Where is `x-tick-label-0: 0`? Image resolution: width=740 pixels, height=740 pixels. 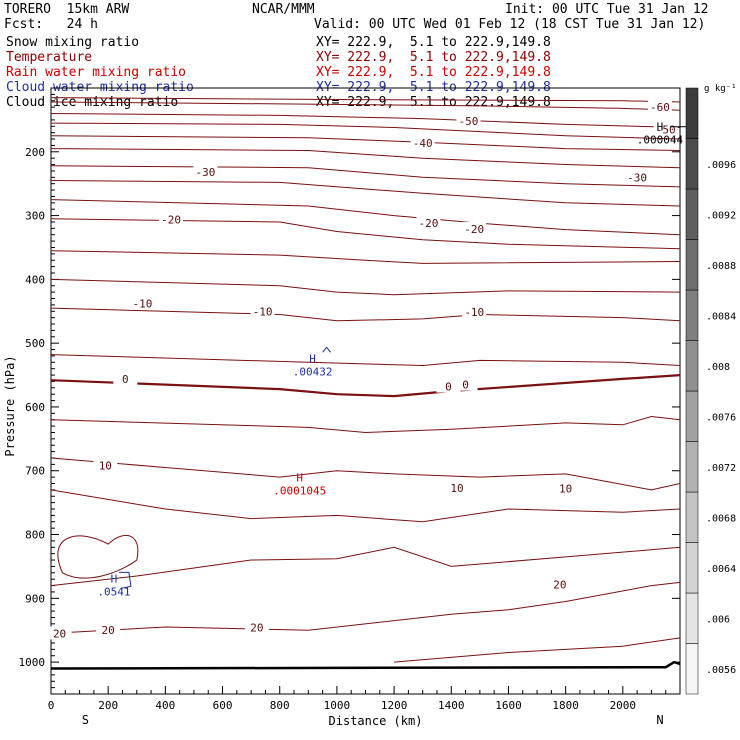
x-tick-label-0: 0 is located at coordinates (51, 705).